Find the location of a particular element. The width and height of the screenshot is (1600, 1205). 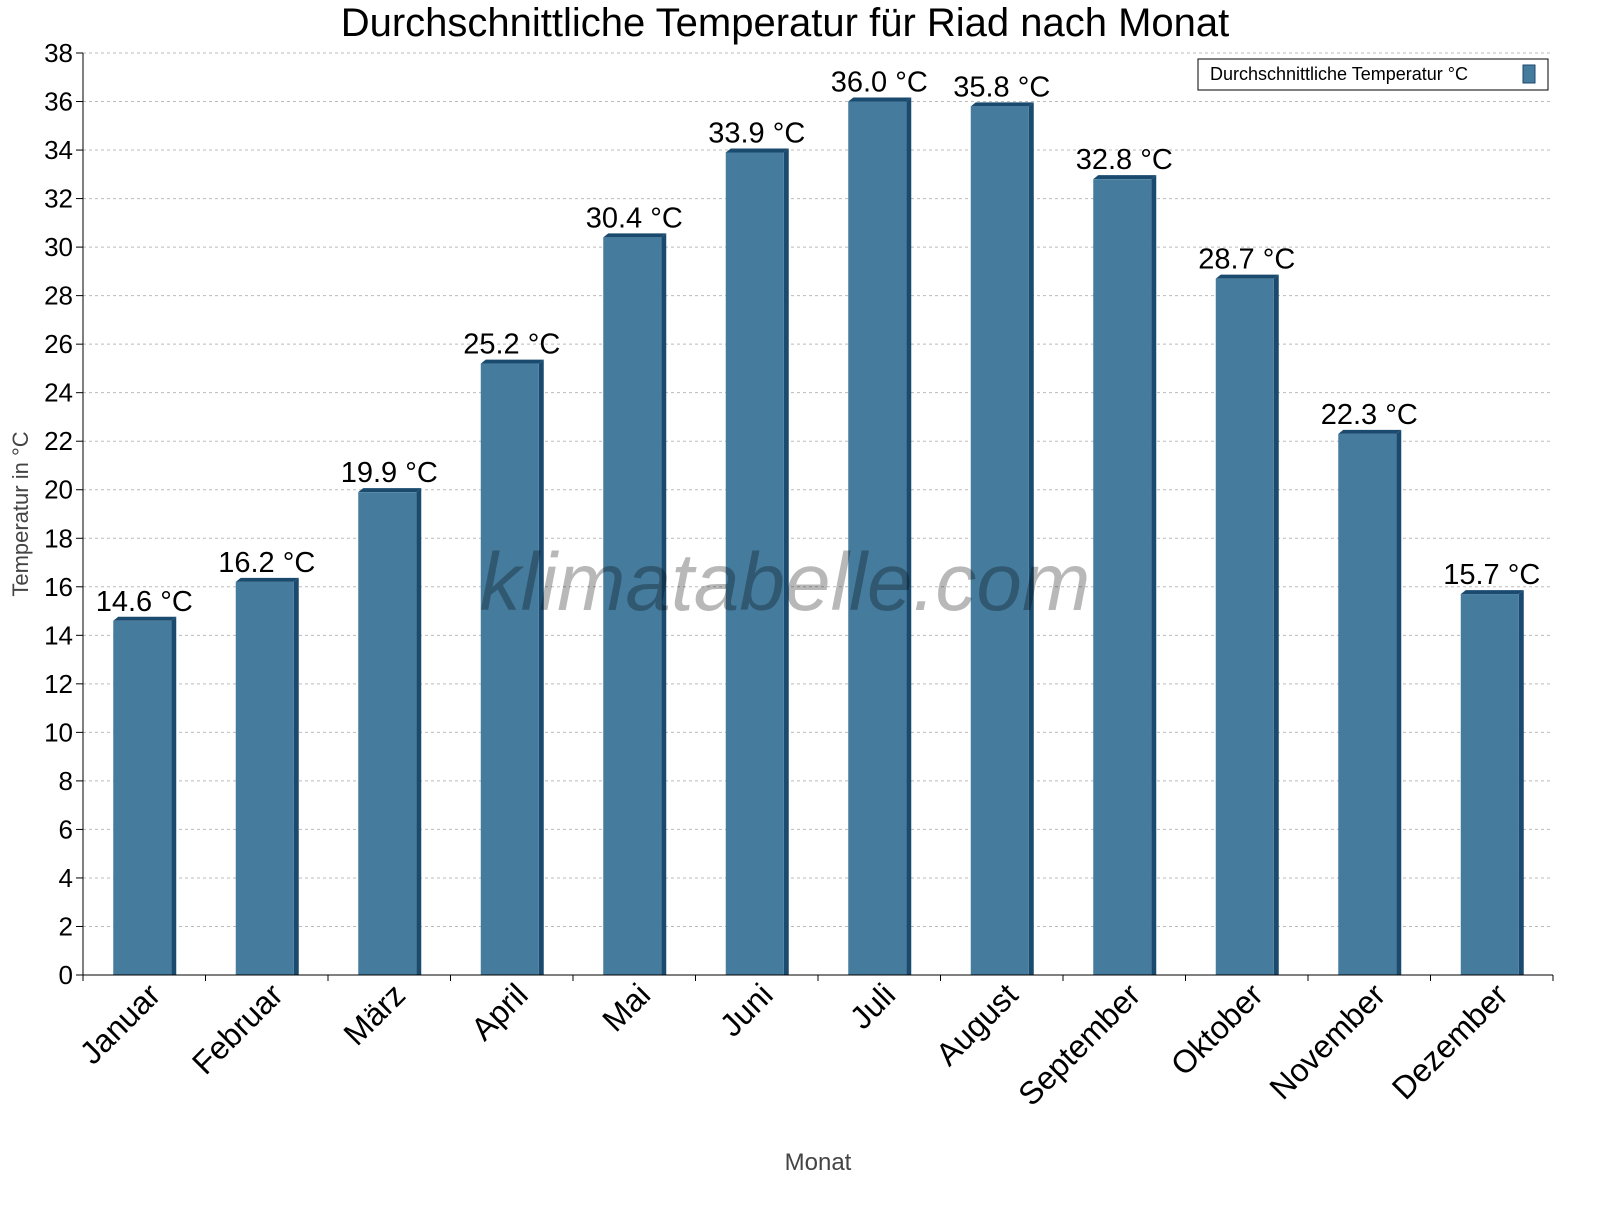

y-tick-label: 20 is located at coordinates (58, 490).